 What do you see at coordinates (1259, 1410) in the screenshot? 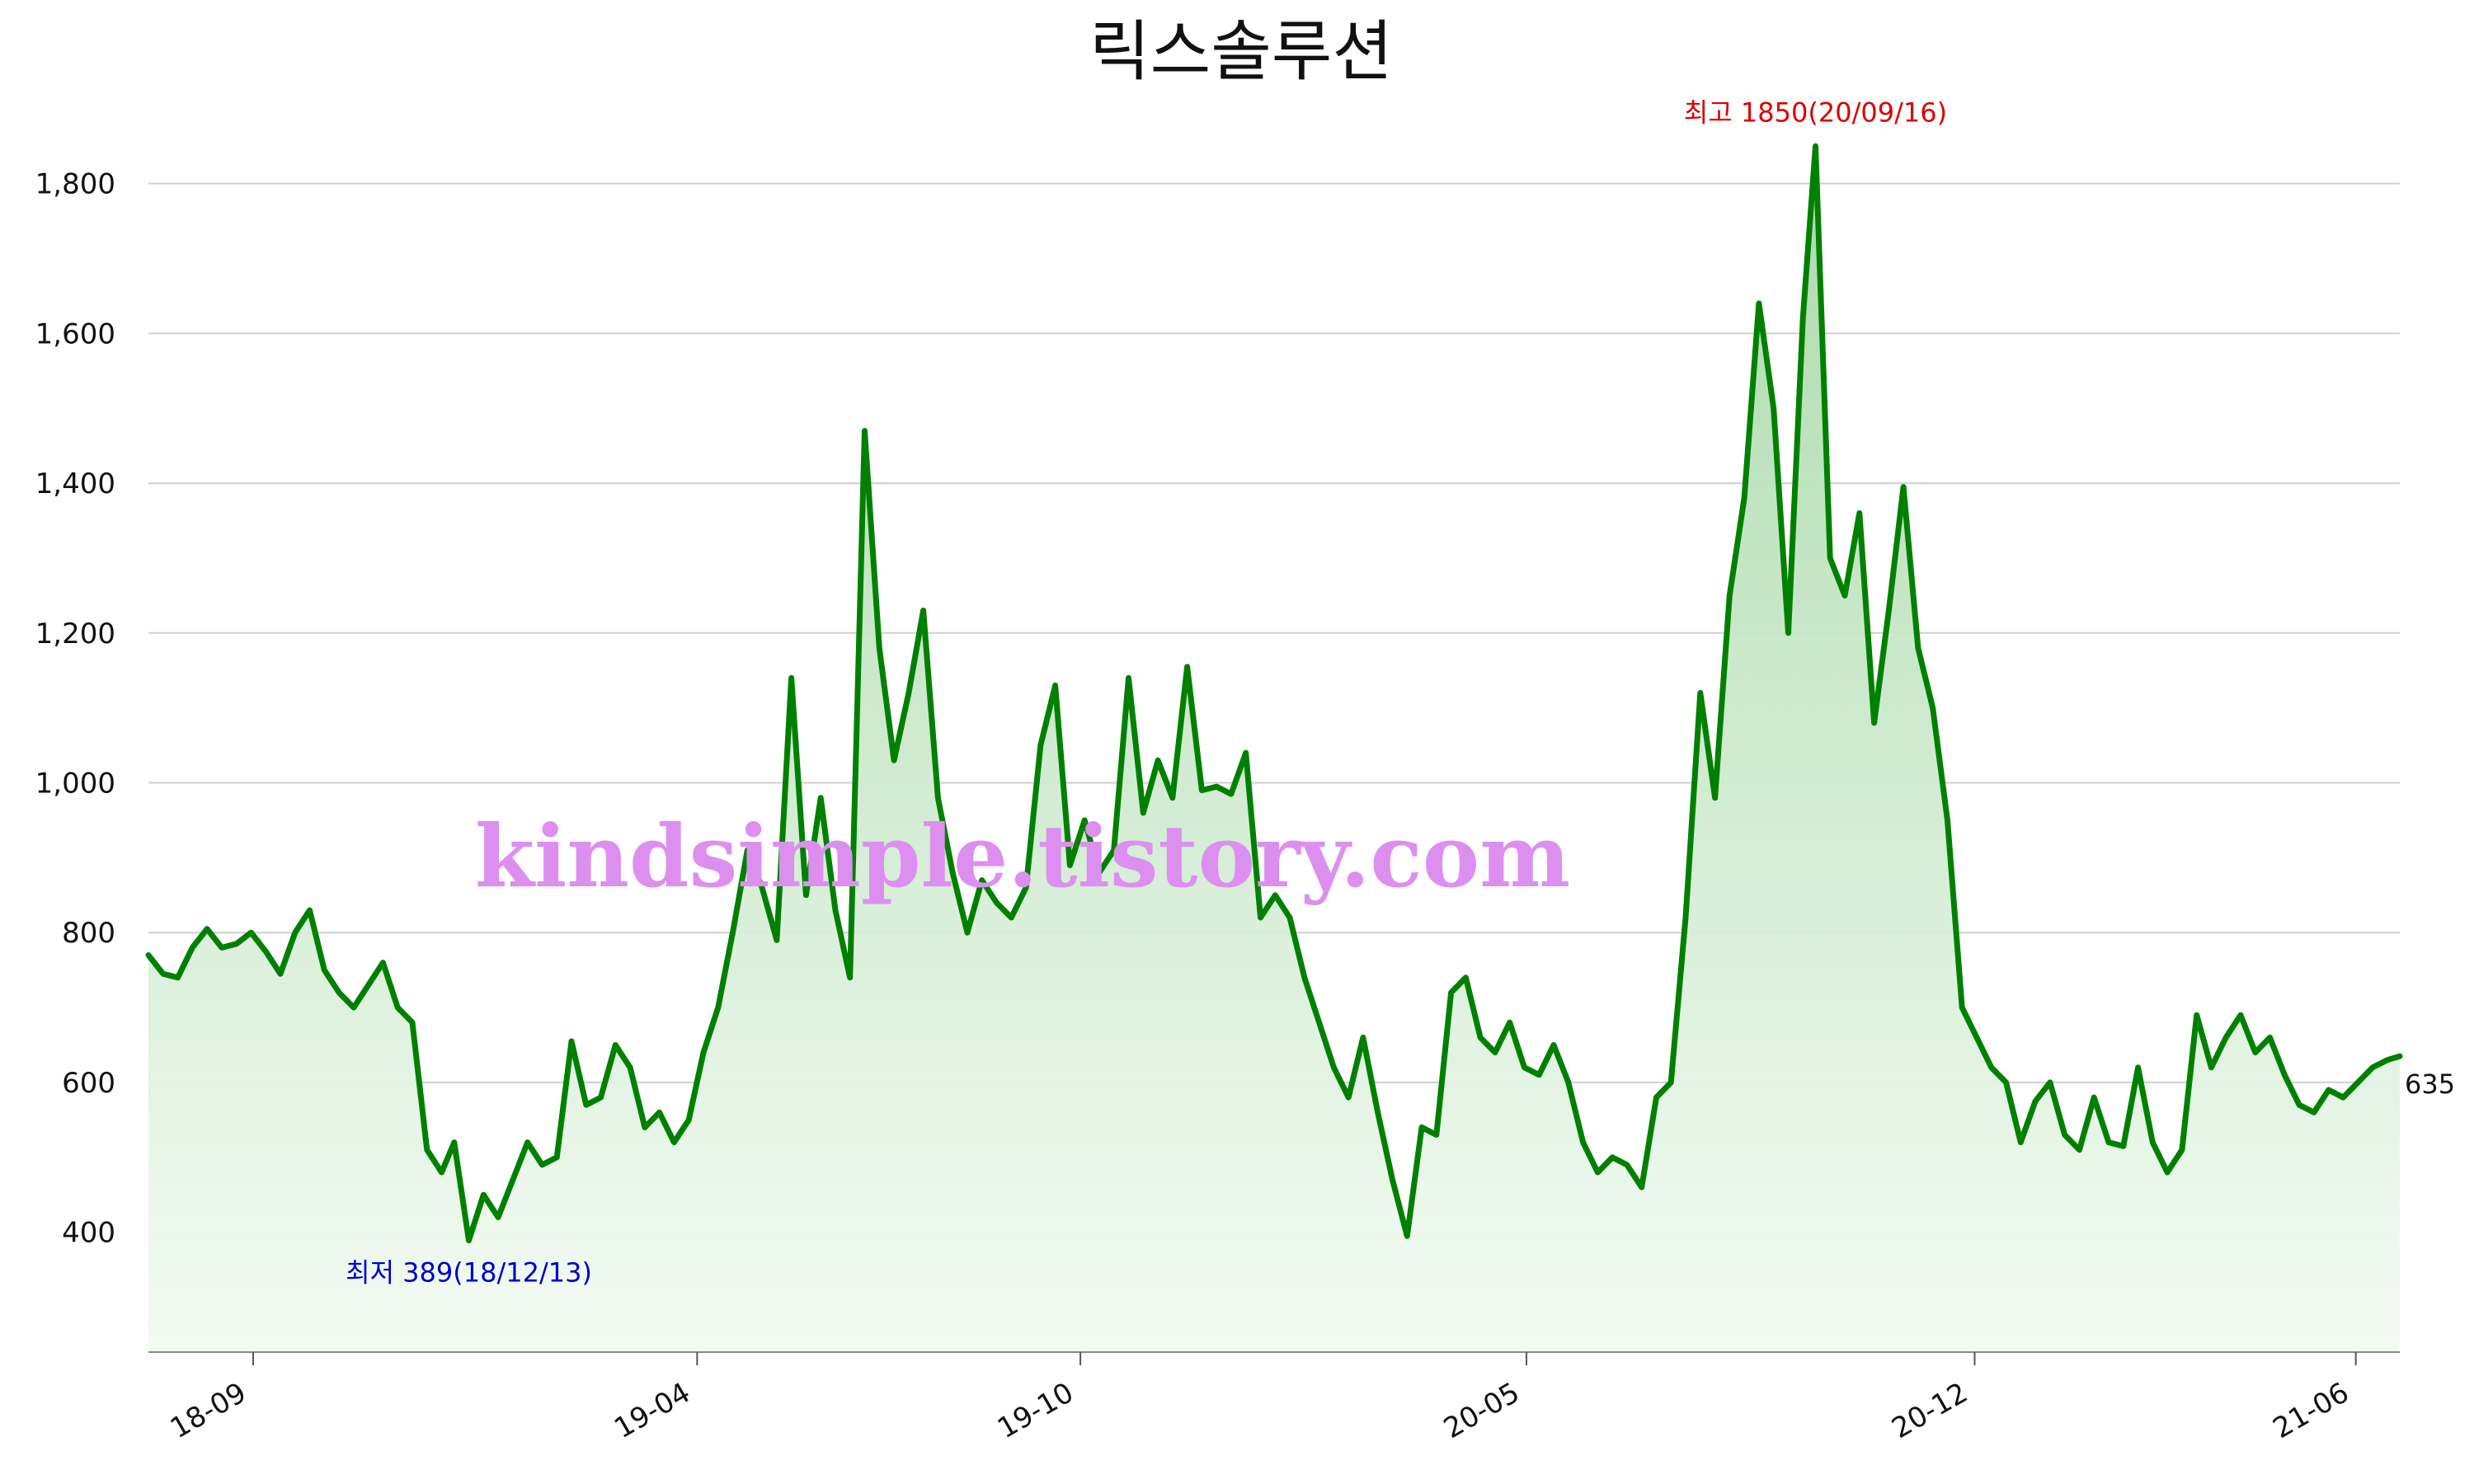
I see `x-tick-labels: 18-09 19-04 19-10 20-05 20-12 21-06` at bounding box center [1259, 1410].